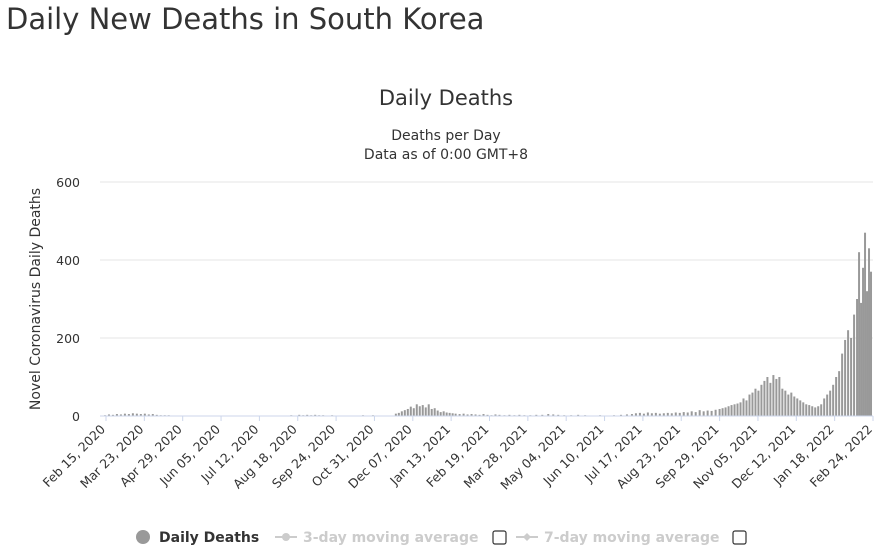 The image size is (888, 557). Describe the element at coordinates (499, 537) in the screenshot. I see `legend-3day-checkbox` at that location.